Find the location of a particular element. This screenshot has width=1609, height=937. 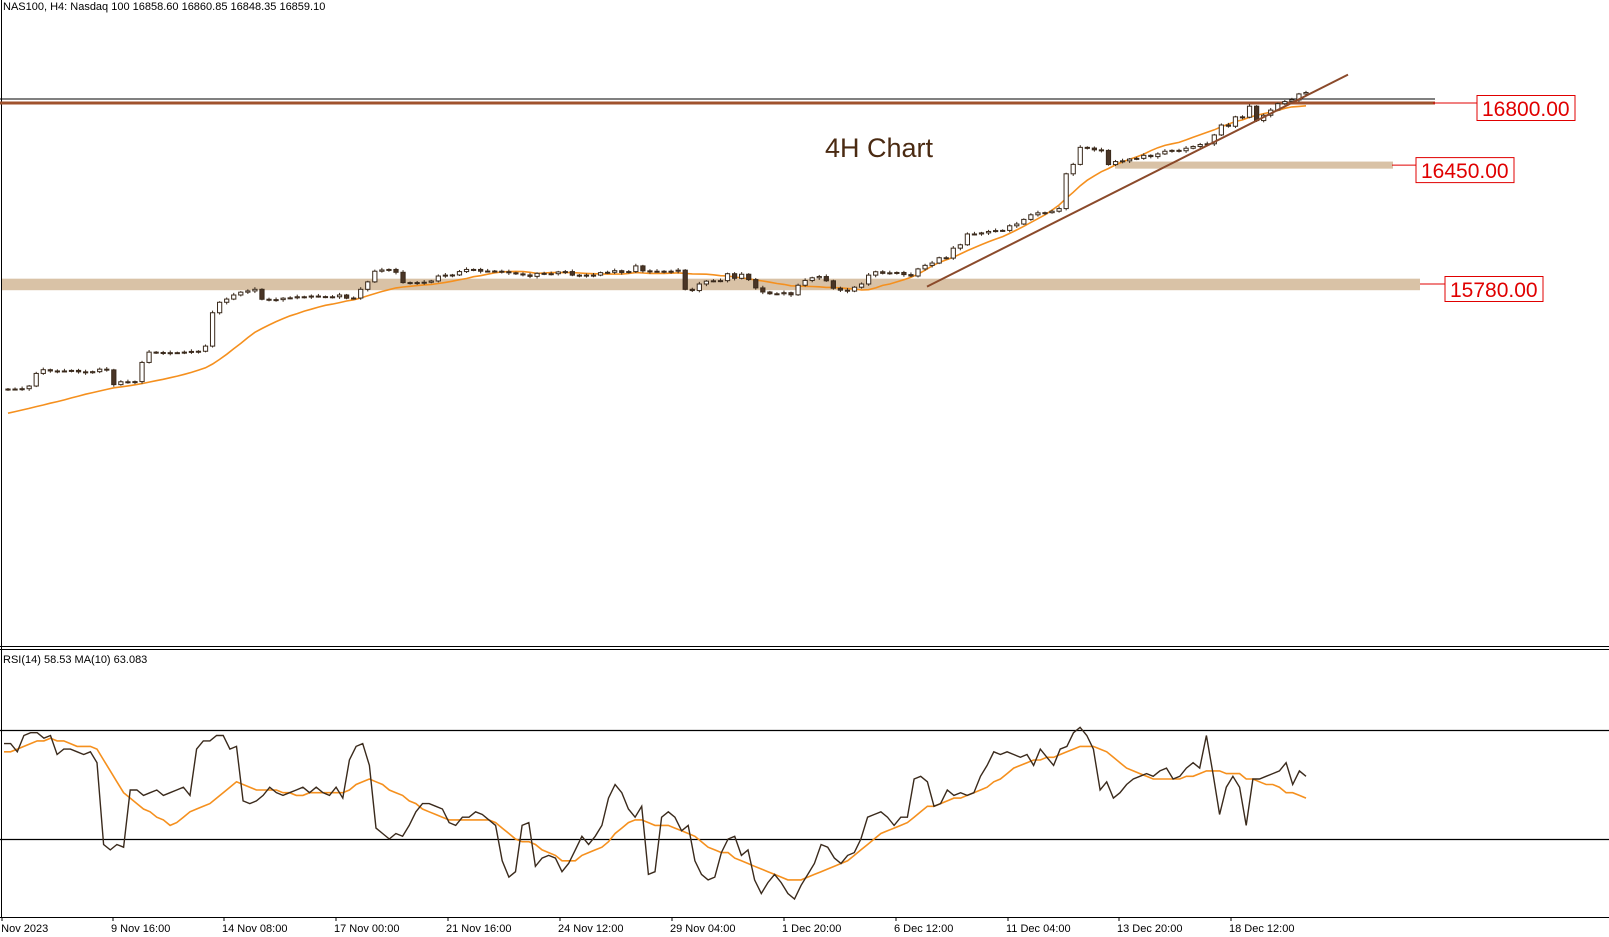

x-tick-label: 17 Nov 00:00 is located at coordinates (366, 929).